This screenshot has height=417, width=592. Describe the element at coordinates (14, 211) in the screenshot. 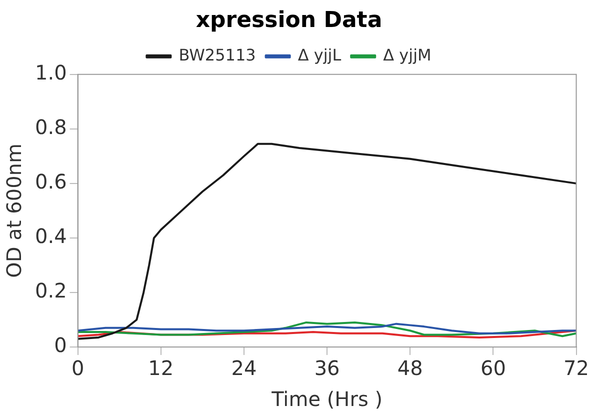

I see `y-axis-title: OD at 600nm` at that location.